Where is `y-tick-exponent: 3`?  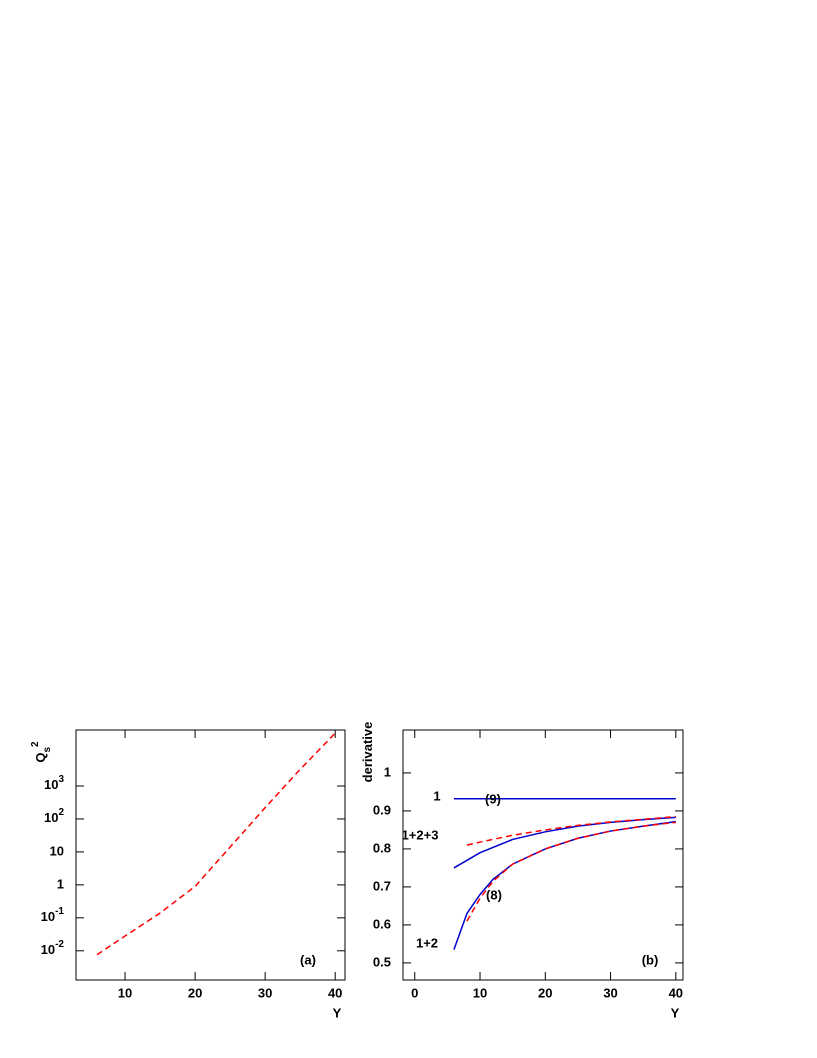 y-tick-exponent: 3 is located at coordinates (61, 779).